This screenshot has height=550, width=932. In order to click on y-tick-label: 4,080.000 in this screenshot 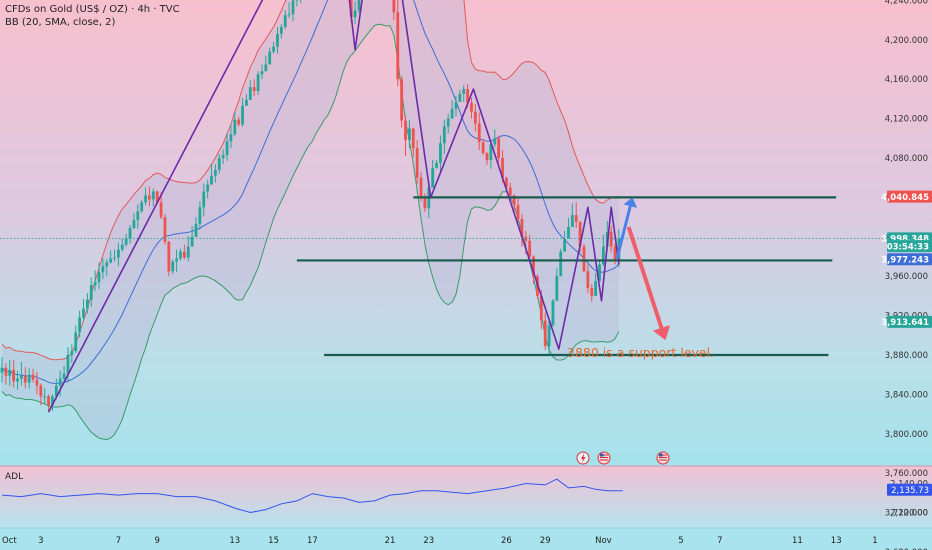, I will do `click(906, 159)`.